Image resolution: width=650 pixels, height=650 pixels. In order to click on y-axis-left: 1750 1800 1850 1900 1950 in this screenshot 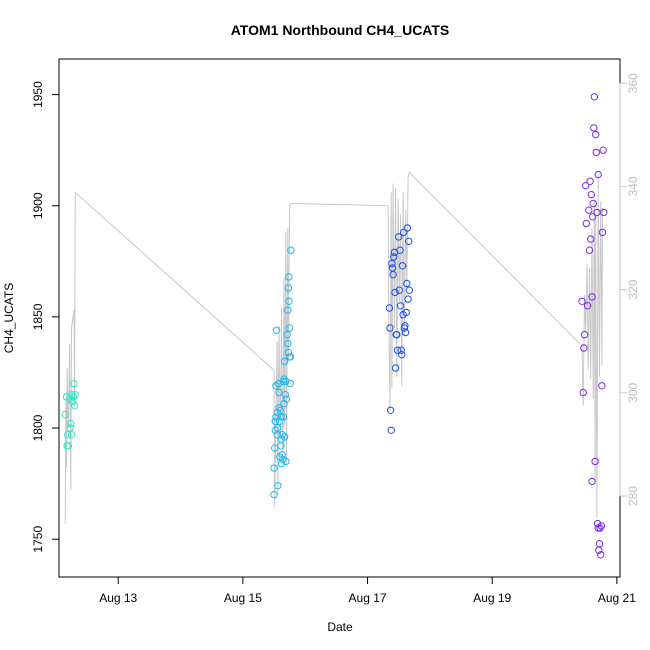, I will do `click(45, 317)`.